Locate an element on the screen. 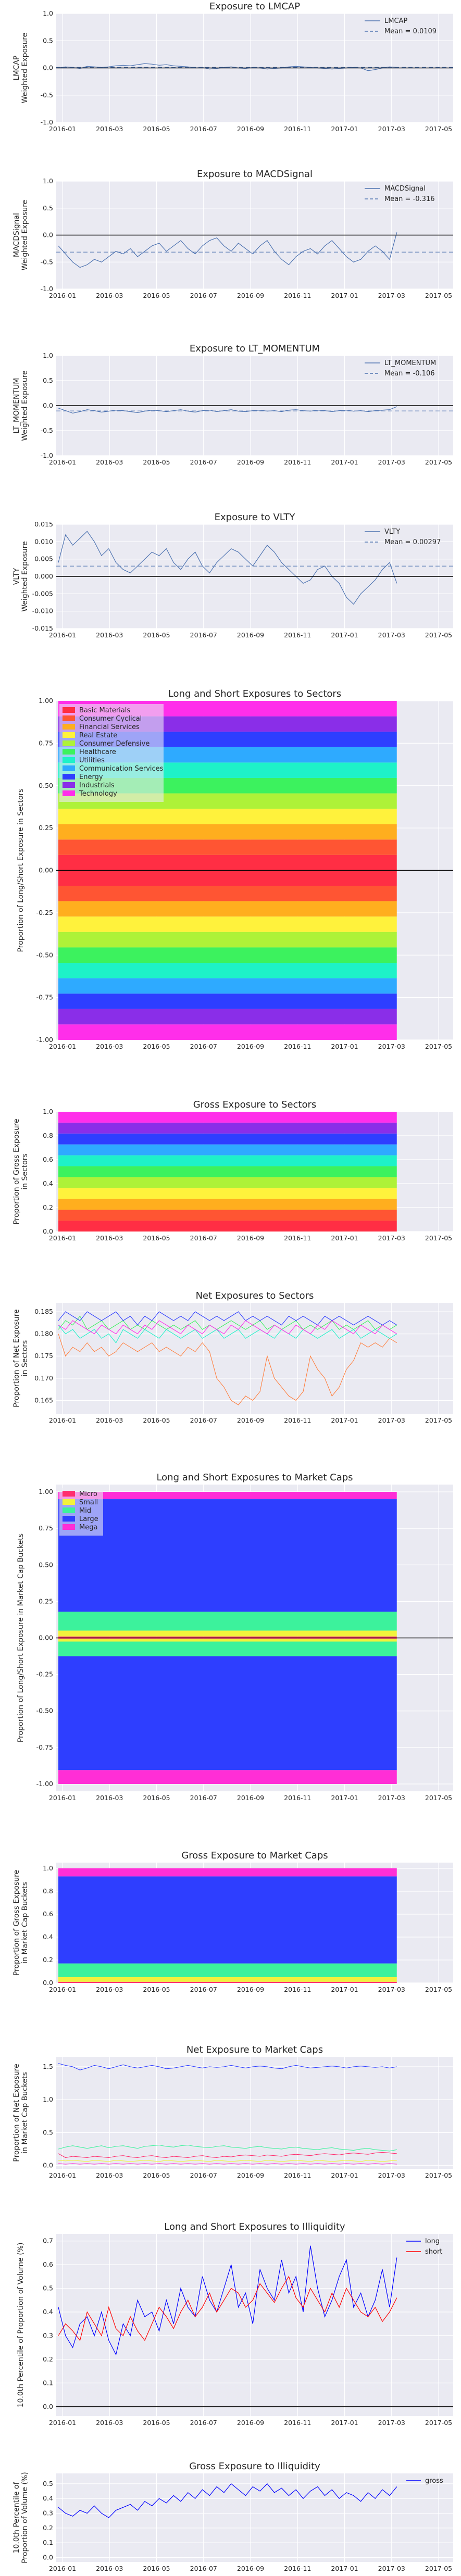 The image size is (461, 2576). chart-title: Exposure to LT_MOMENTUM is located at coordinates (255, 349).